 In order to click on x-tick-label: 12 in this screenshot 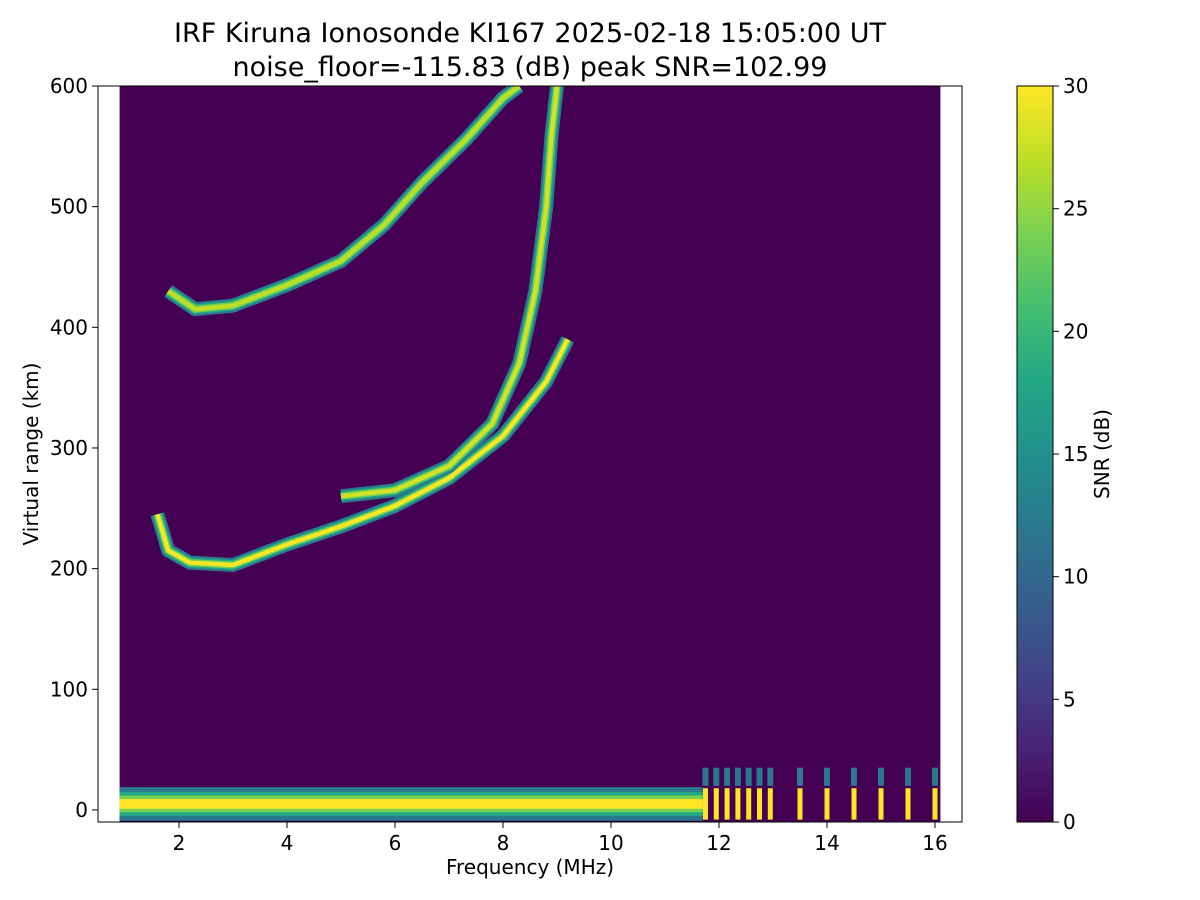, I will do `click(718, 843)`.